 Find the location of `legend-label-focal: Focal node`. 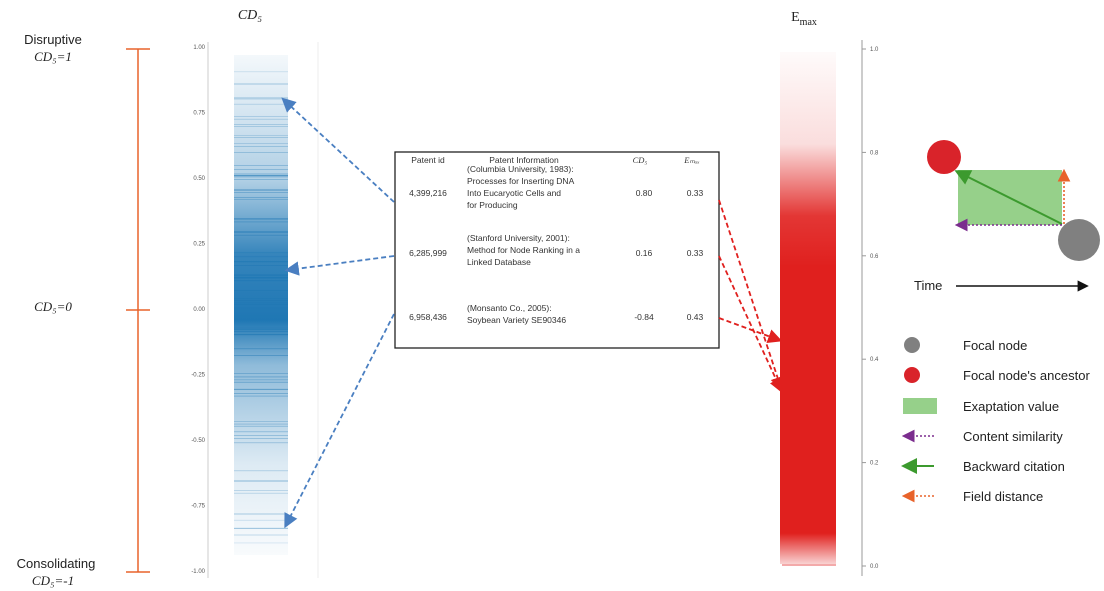

legend-label-focal: Focal node is located at coordinates (995, 345).